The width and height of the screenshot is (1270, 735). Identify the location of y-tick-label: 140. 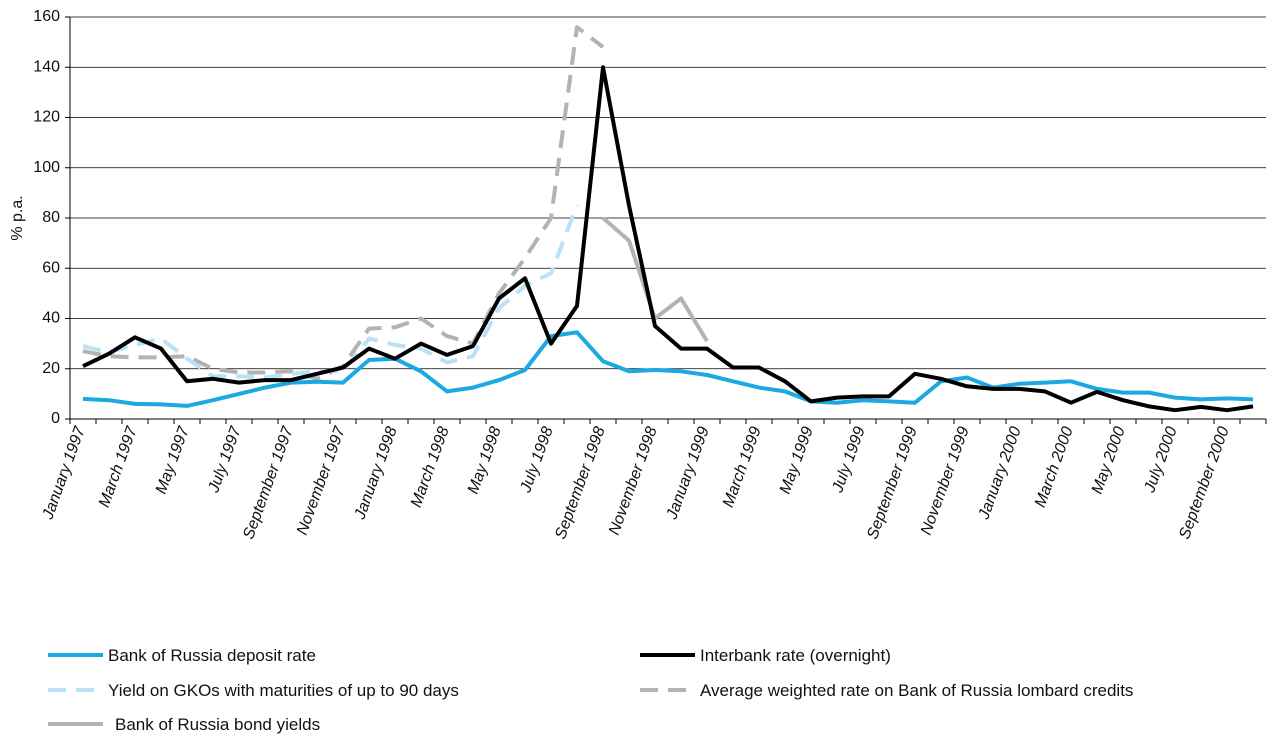
(46, 66).